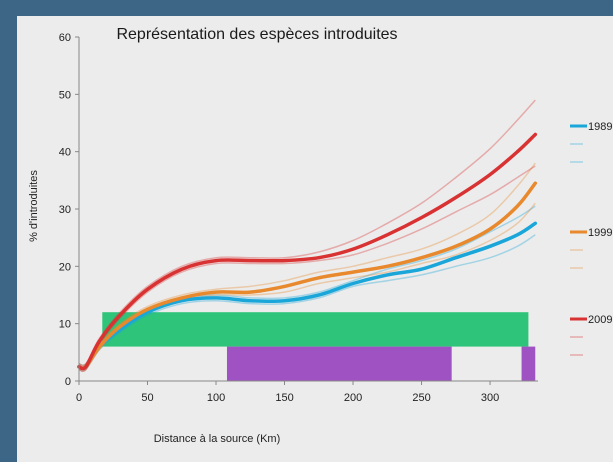  I want to click on x-tick-label: 100, so click(216, 398).